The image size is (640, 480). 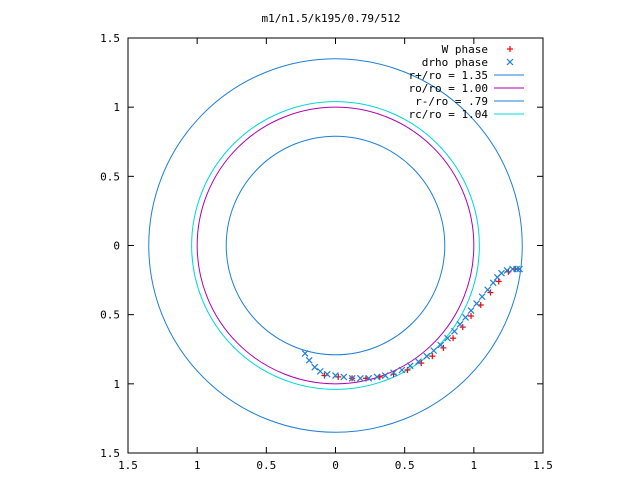 I want to click on legend-label-5: rc/ro = 1.04, so click(x=449, y=114).